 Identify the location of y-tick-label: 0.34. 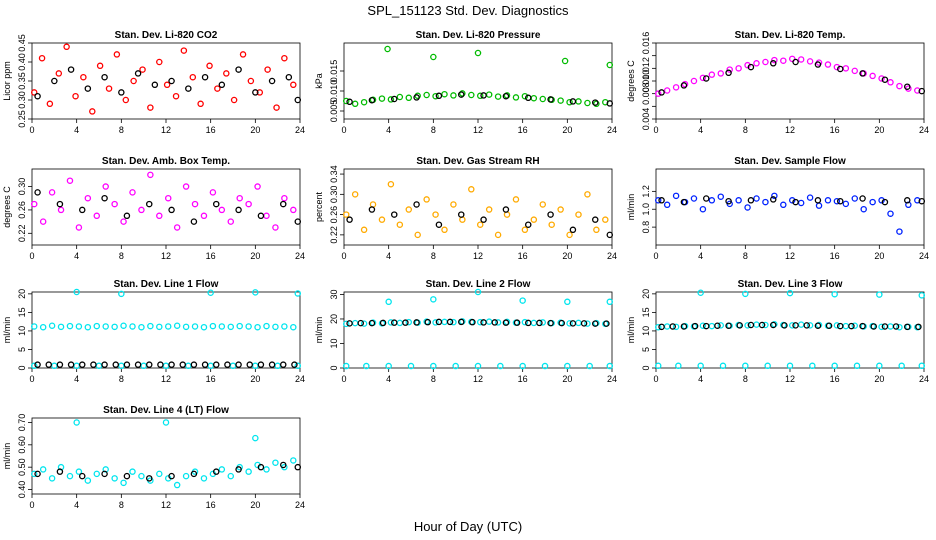
(334, 174).